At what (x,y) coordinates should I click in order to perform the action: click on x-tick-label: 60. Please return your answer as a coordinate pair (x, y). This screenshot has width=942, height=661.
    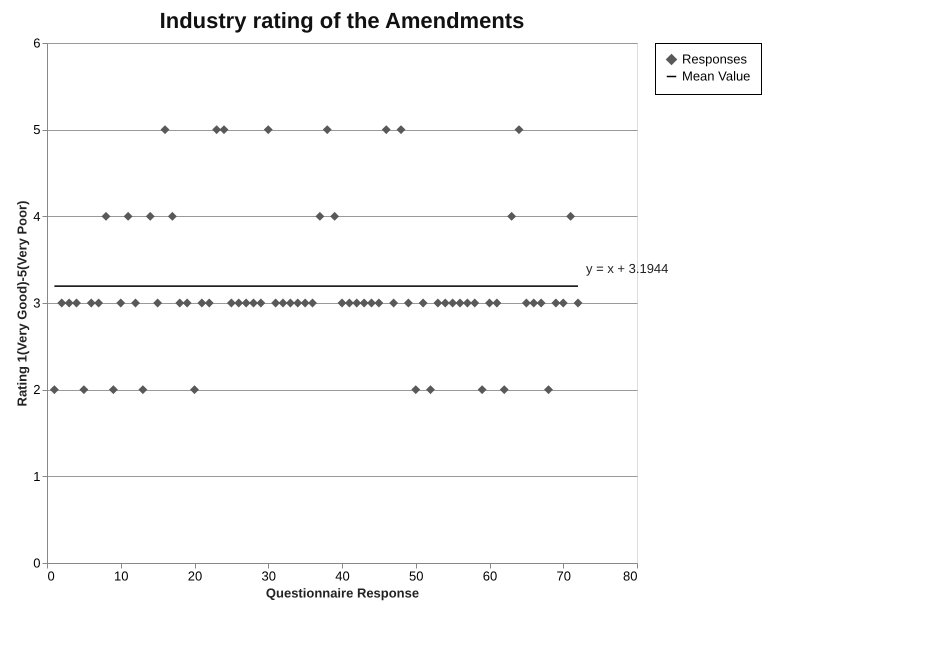
    Looking at the image, I should click on (490, 576).